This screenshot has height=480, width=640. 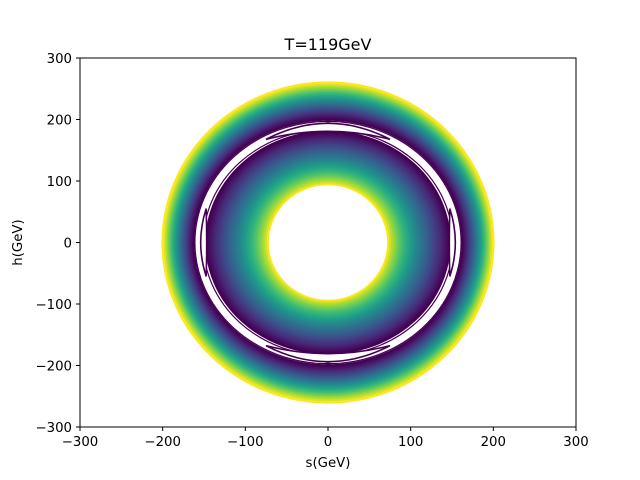 I want to click on contour-line, so click(x=328, y=242).